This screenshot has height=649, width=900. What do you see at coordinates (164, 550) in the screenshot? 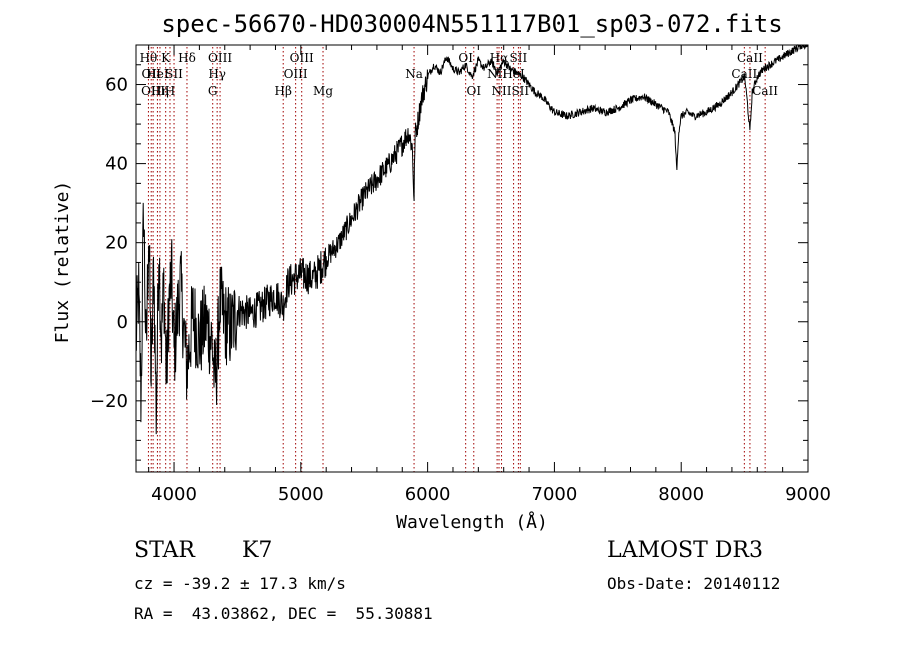
I see `object-class: STAR` at bounding box center [164, 550].